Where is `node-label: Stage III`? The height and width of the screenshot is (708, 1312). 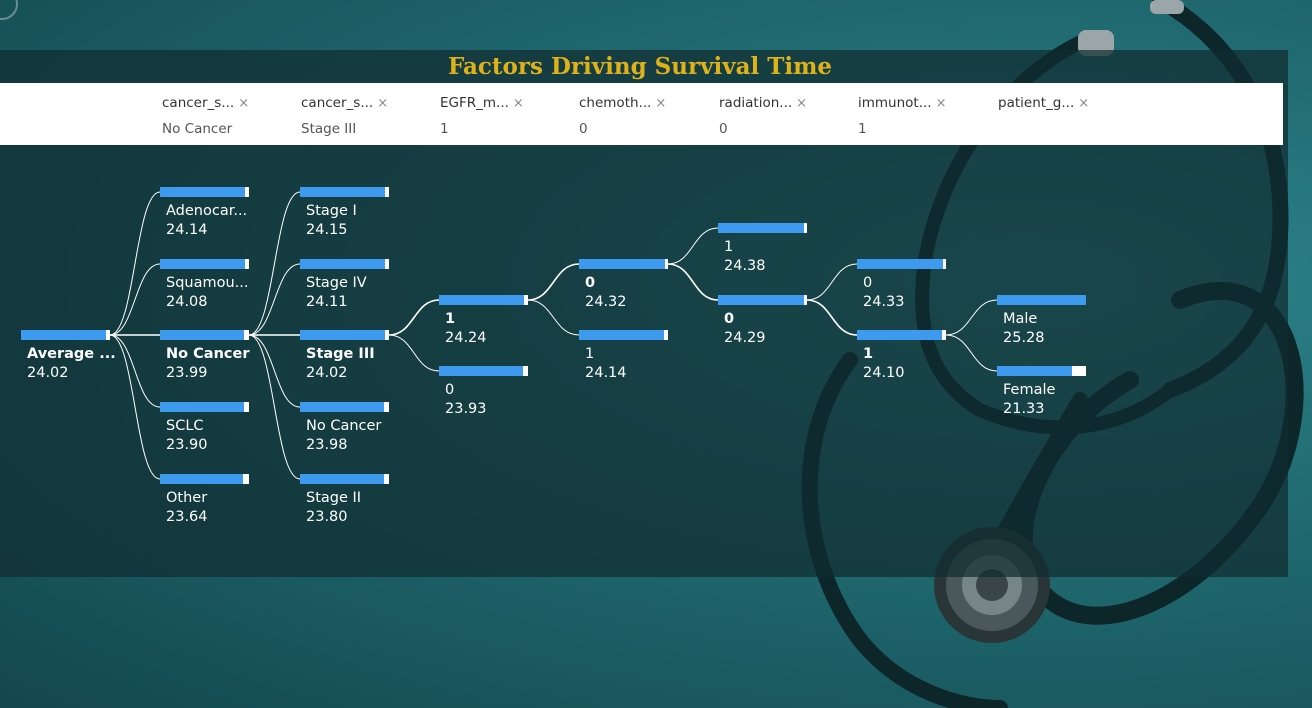 node-label: Stage III is located at coordinates (340, 354).